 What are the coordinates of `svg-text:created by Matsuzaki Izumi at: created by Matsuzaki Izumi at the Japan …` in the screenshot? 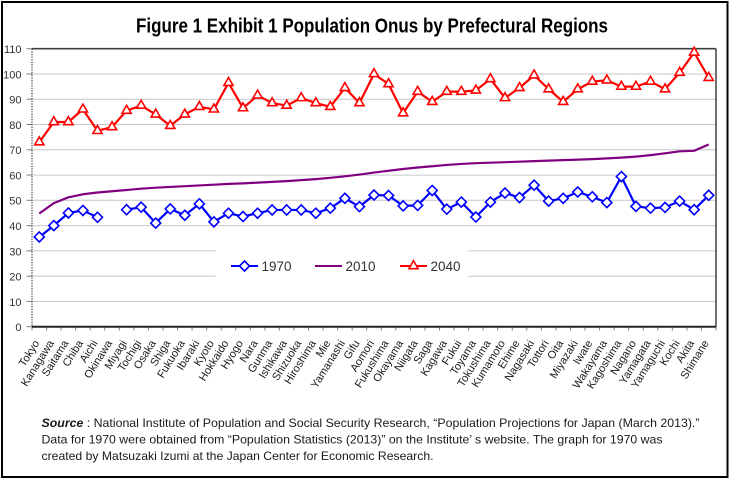 It's located at (238, 456).